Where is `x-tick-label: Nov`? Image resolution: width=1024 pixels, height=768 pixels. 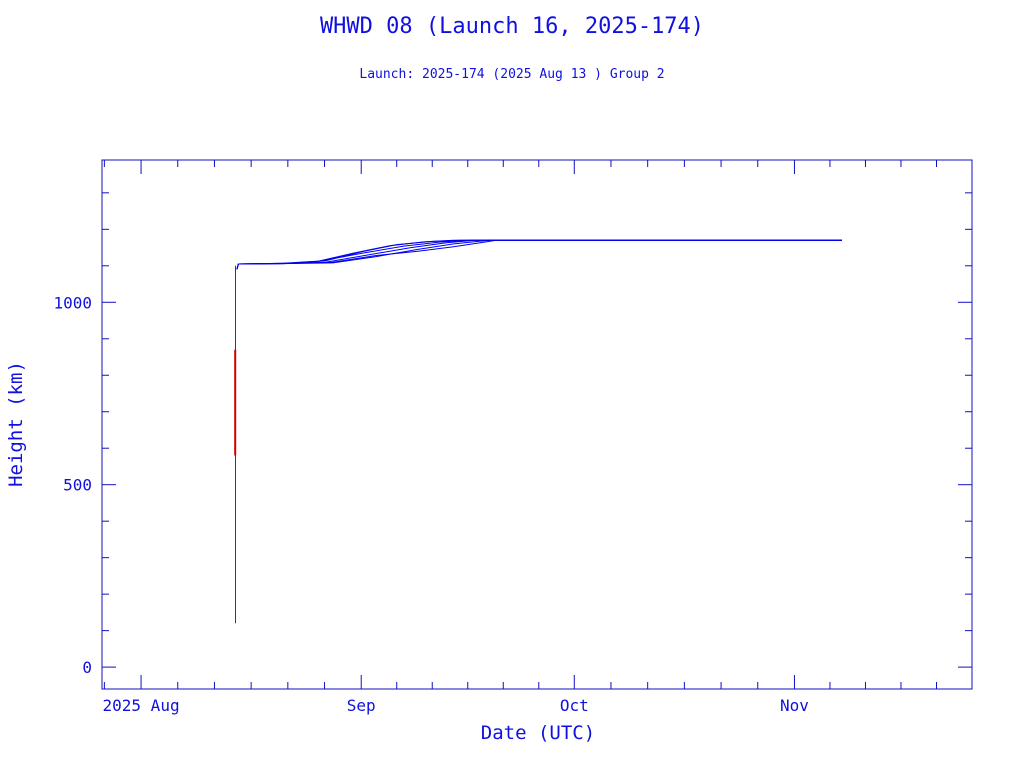
x-tick-label: Nov is located at coordinates (794, 705).